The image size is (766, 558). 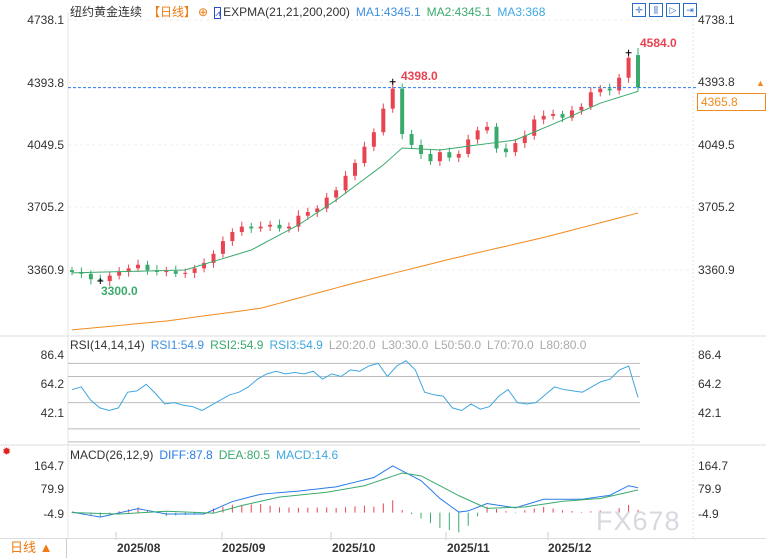 What do you see at coordinates (352, 345) in the screenshot?
I see `l20-value: L20:20.0` at bounding box center [352, 345].